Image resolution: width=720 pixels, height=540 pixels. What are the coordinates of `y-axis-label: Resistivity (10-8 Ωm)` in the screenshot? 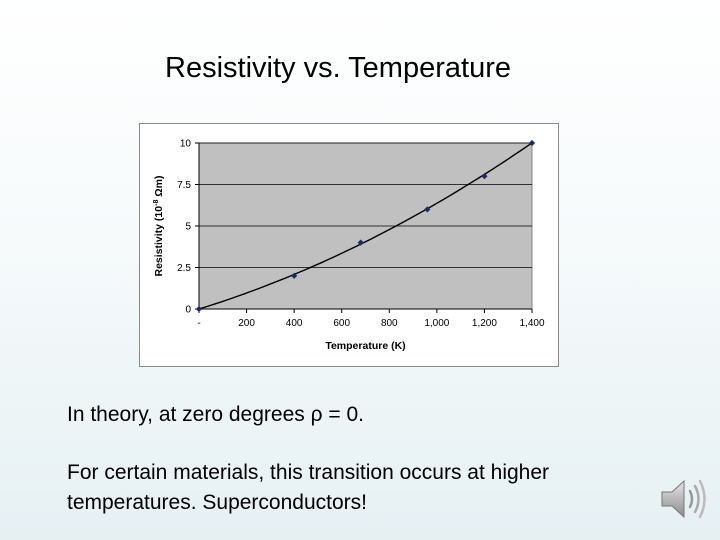 It's located at (159, 225).